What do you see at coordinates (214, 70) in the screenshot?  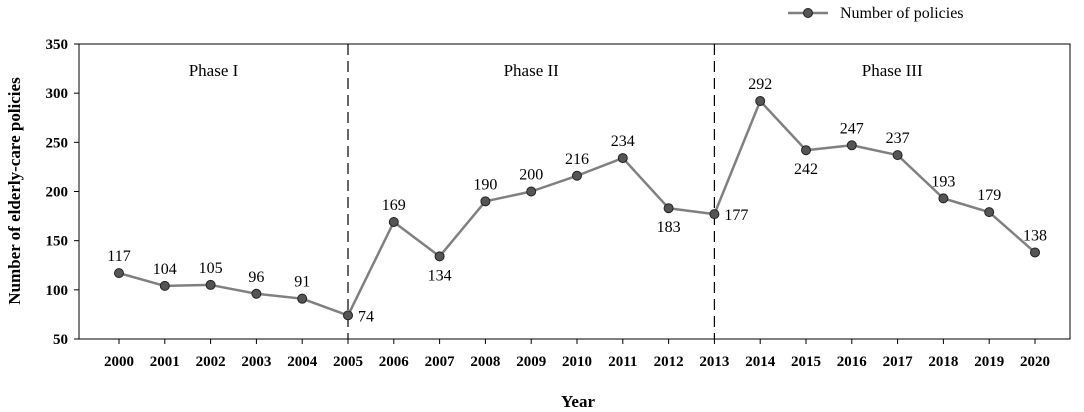 I see `phase-label: Phase I` at bounding box center [214, 70].